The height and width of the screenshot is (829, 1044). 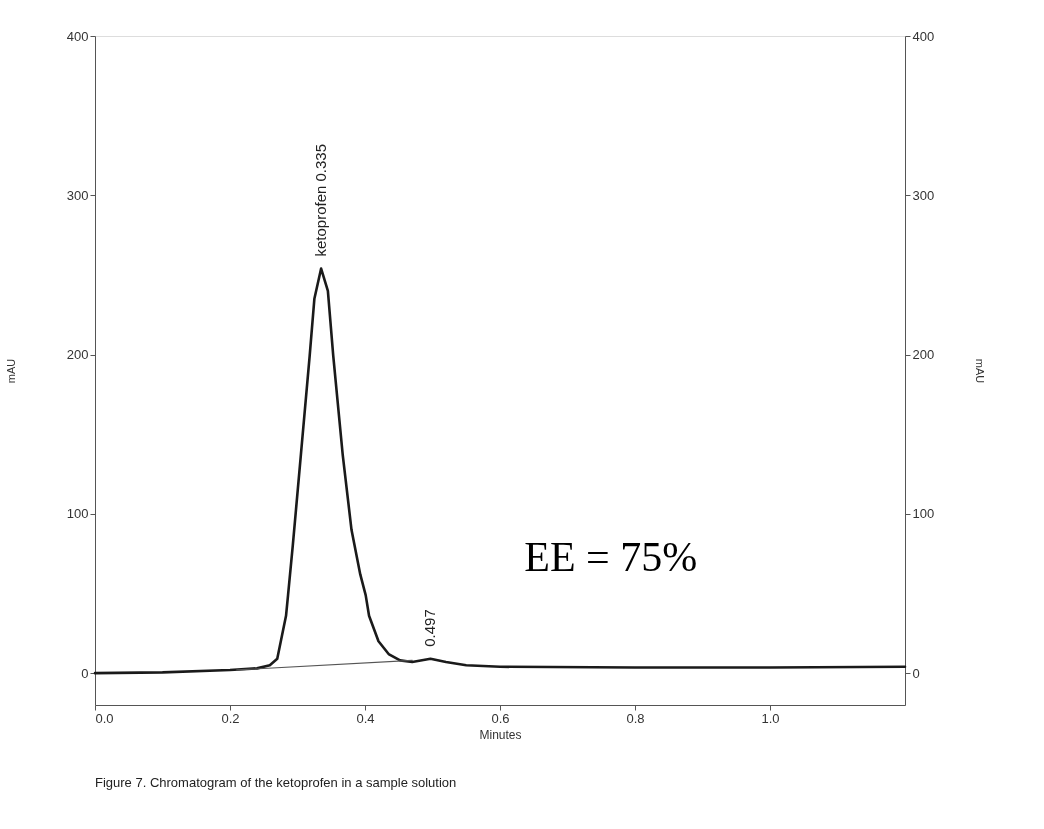 What do you see at coordinates (77, 355) in the screenshot?
I see `y-tick-label: 200` at bounding box center [77, 355].